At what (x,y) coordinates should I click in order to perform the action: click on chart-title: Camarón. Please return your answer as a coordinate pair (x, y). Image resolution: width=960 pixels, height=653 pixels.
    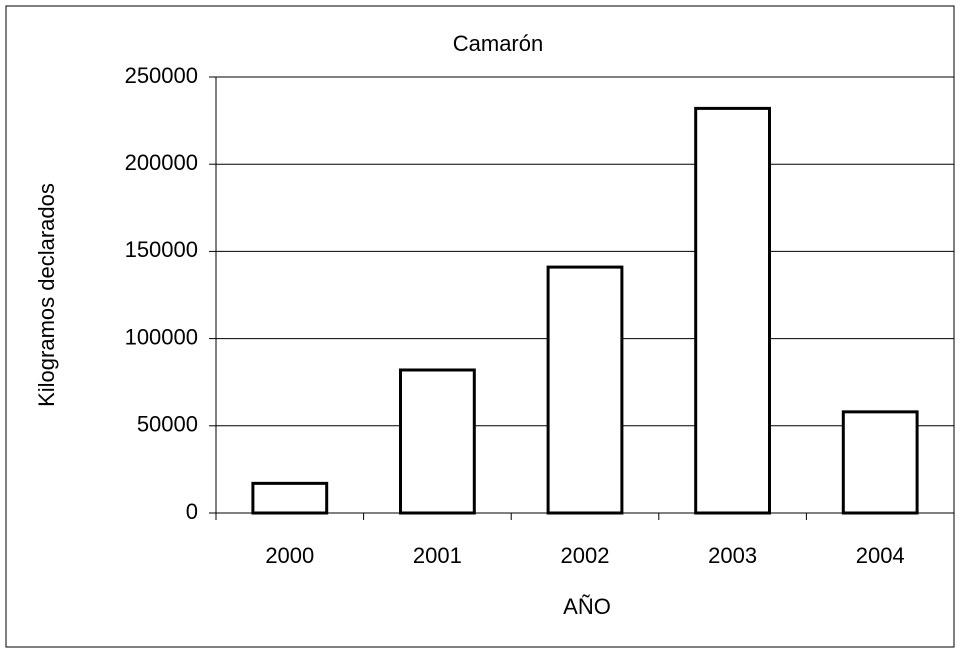
    Looking at the image, I should click on (498, 43).